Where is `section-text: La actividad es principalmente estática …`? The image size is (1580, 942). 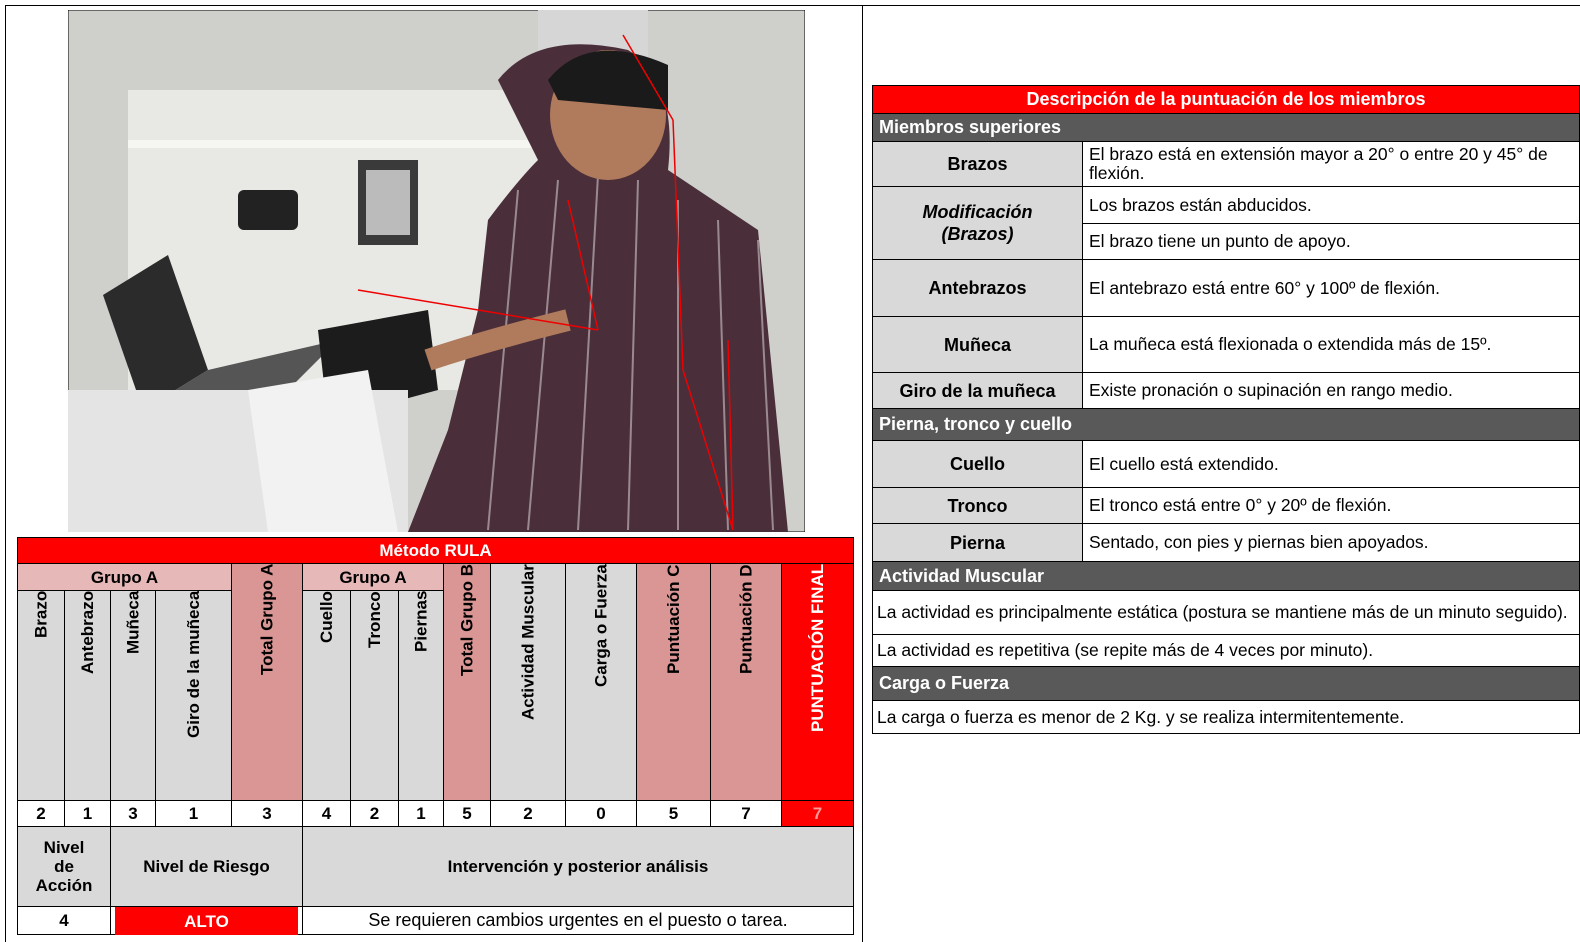
section-text: La actividad es principalmente estática … is located at coordinates (1226, 612).